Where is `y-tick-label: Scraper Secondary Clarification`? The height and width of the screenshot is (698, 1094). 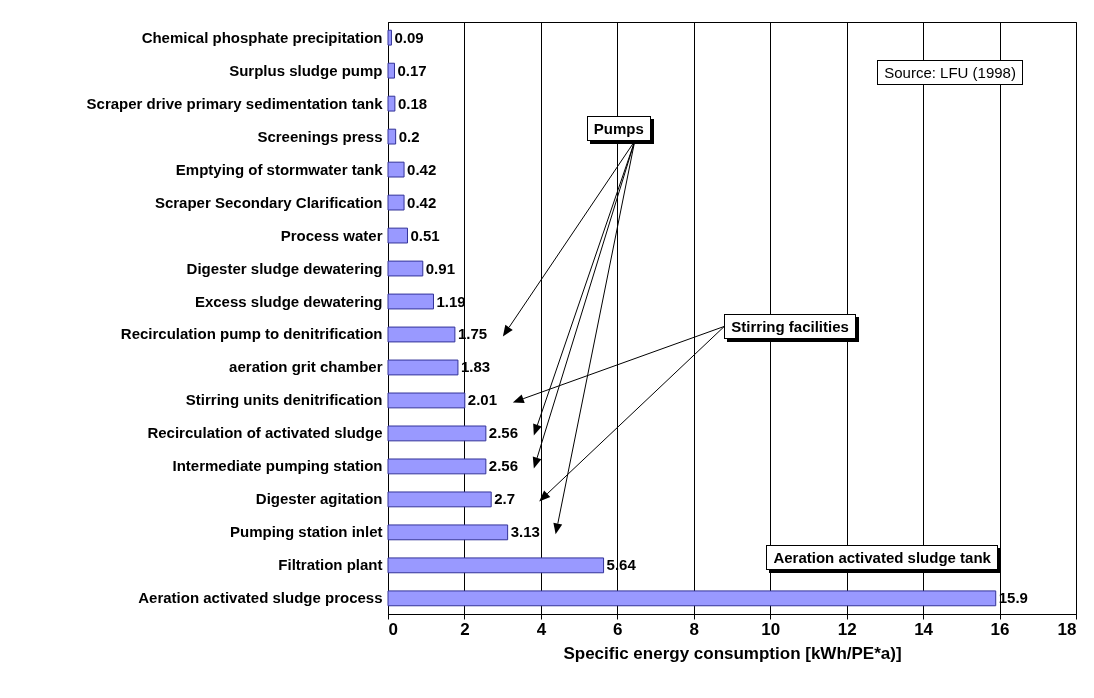 y-tick-label: Scraper Secondary Clarification is located at coordinates (268, 202).